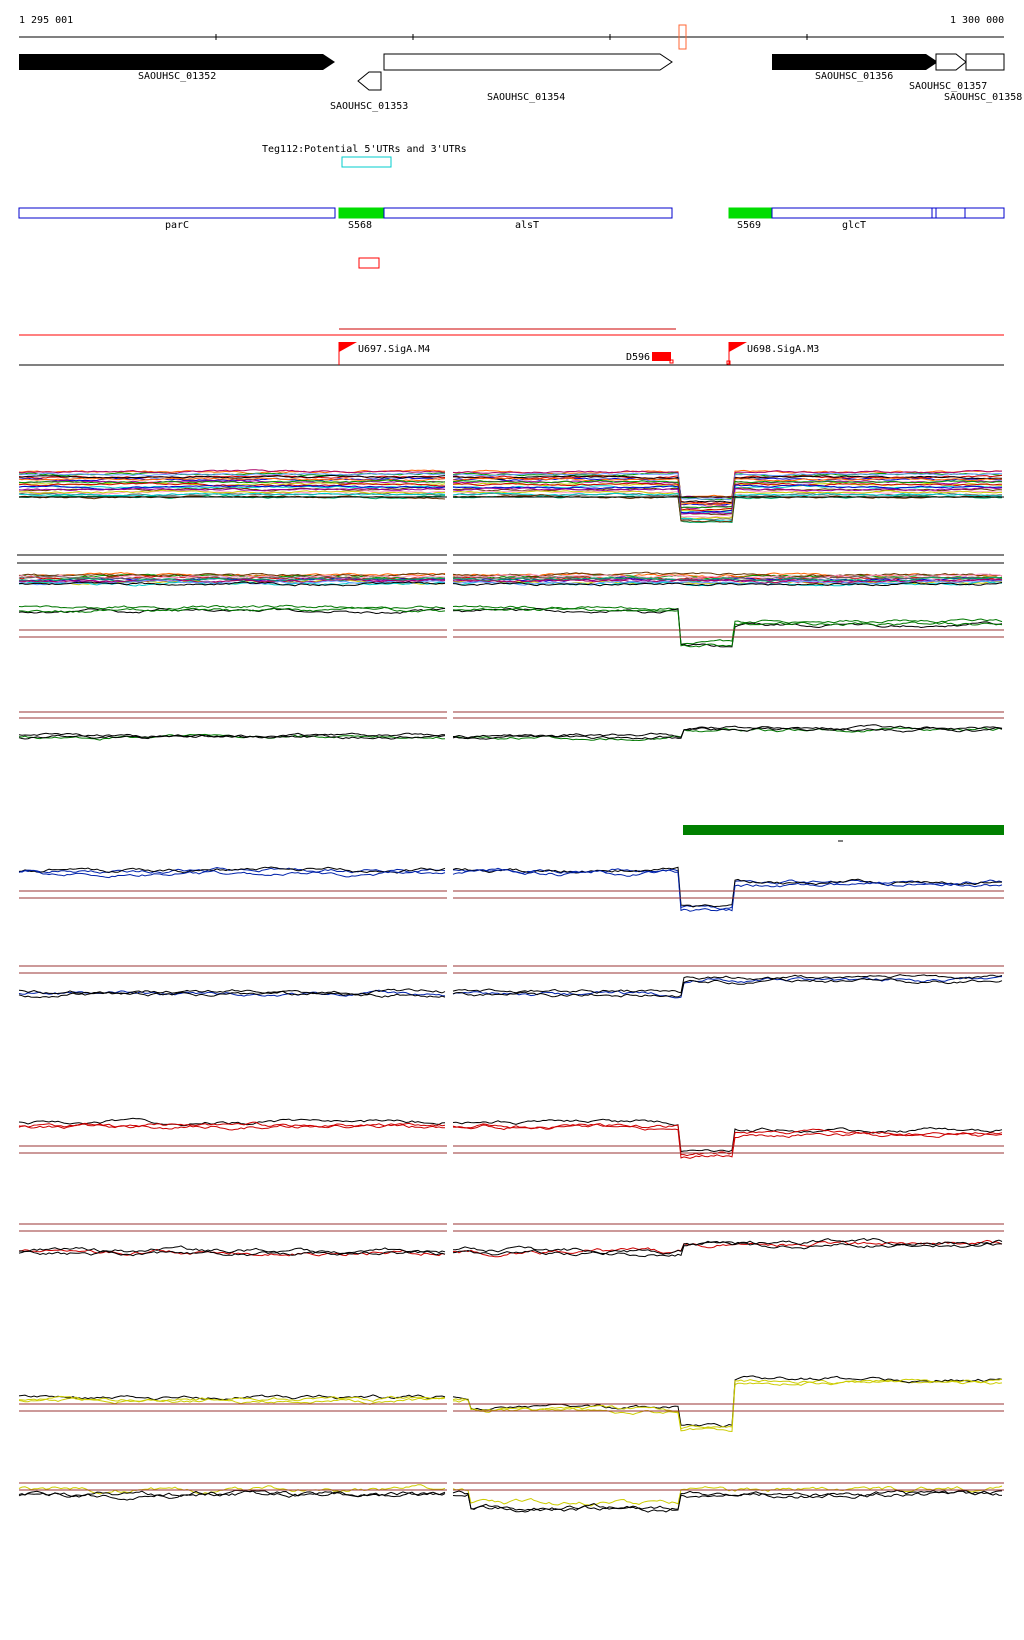  Describe the element at coordinates (526, 97) in the screenshot. I see `gene-label-saouhsc-01354: SAOUHSC_01354` at that location.